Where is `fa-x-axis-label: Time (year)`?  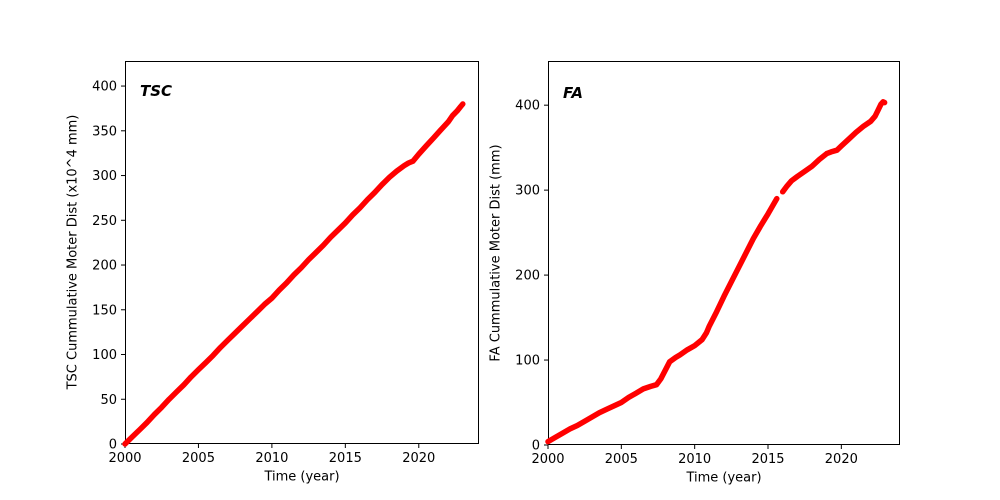
fa-x-axis-label: Time (year) is located at coordinates (724, 478).